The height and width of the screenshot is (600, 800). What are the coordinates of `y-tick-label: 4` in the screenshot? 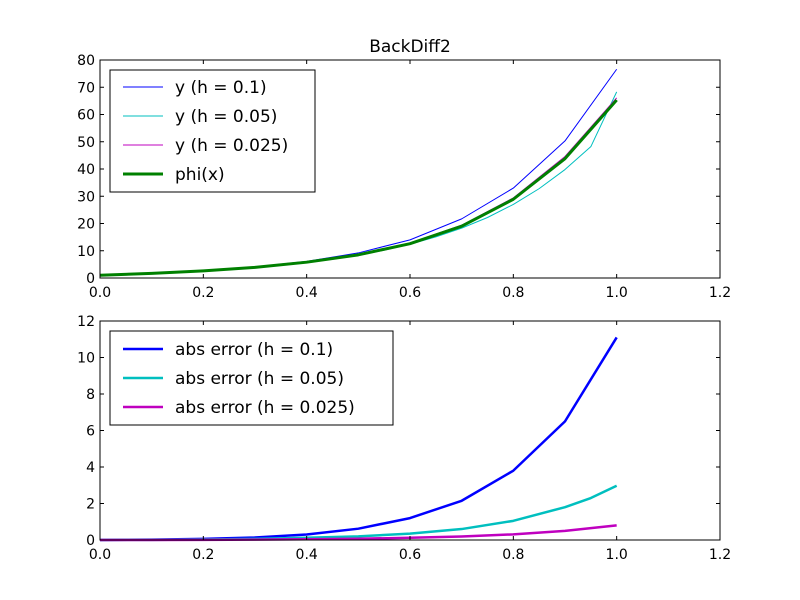 It's located at (90, 468).